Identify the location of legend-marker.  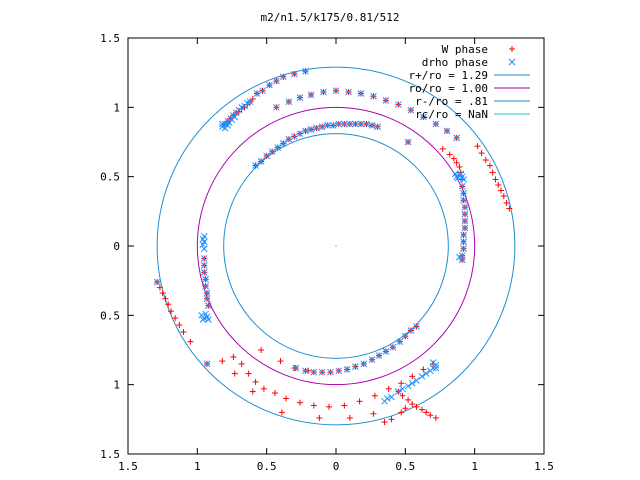
(512, 62).